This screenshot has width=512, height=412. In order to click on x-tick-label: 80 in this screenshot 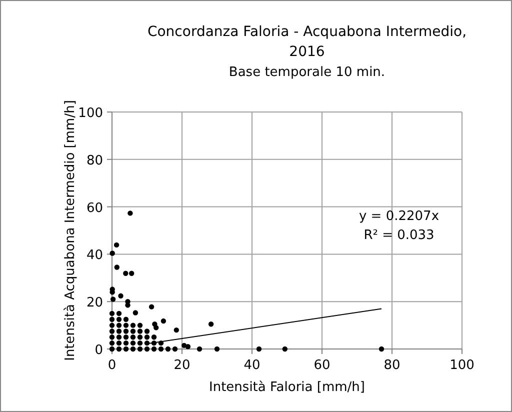, I will do `click(392, 365)`.